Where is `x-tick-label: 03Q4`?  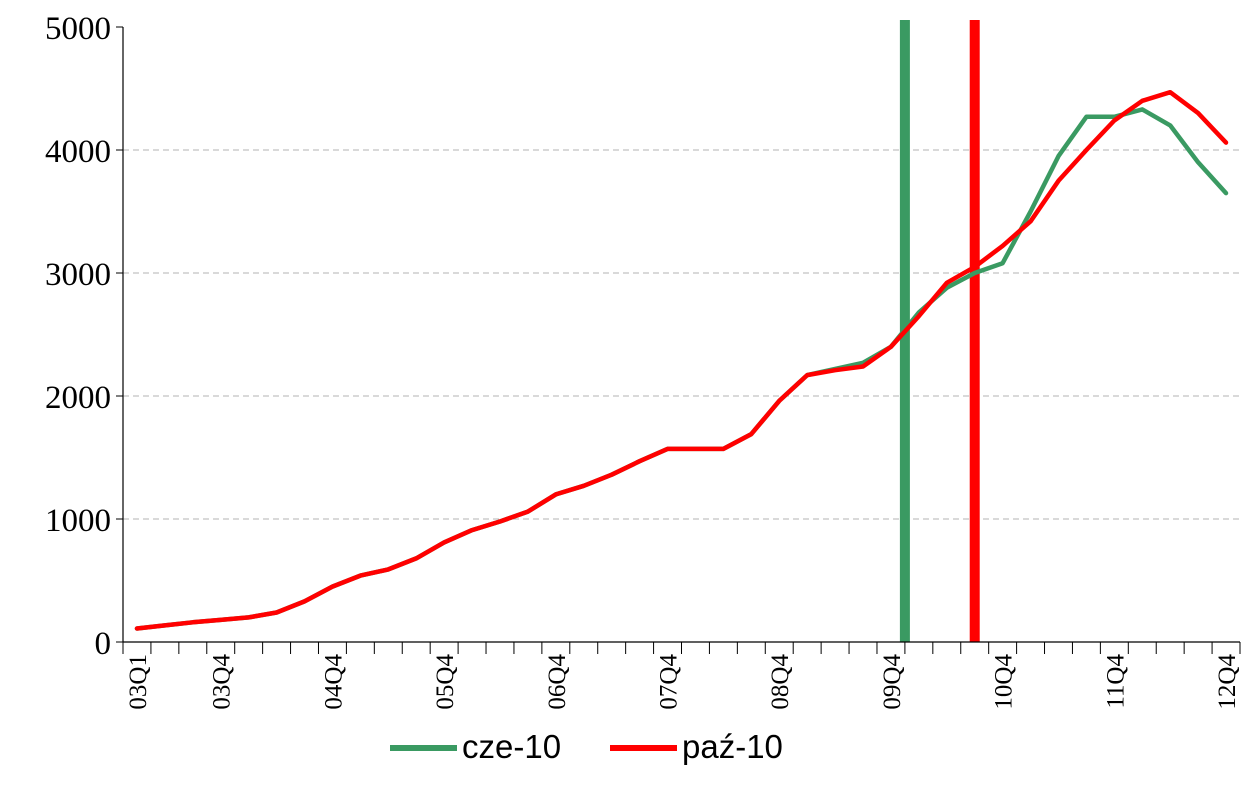
x-tick-label: 03Q4 is located at coordinates (222, 682).